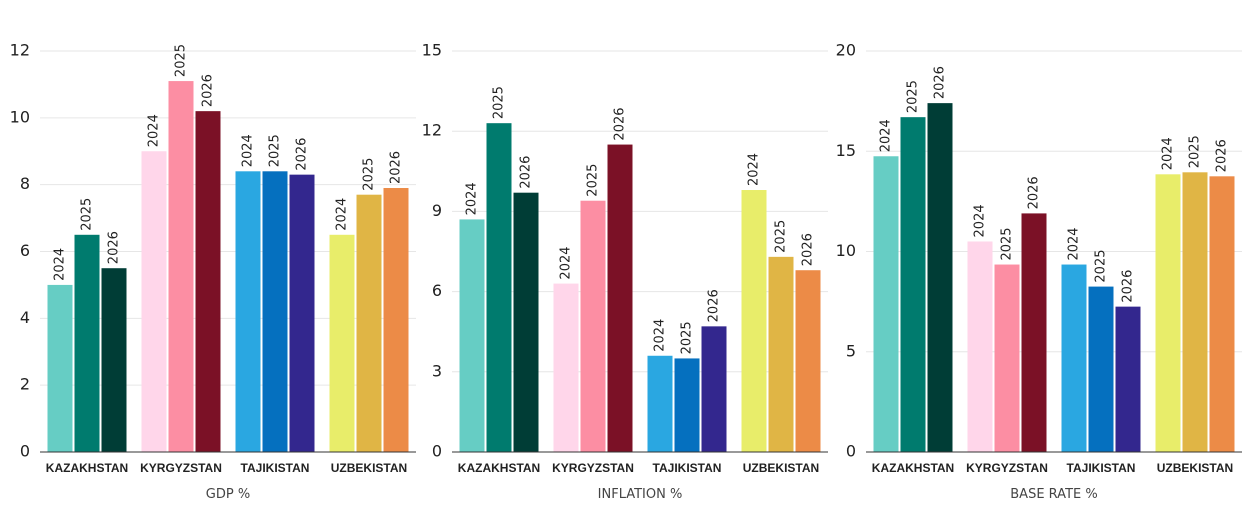 Image resolution: width=1250 pixels, height=511 pixels. I want to click on y-tick-label: 3, so click(437, 370).